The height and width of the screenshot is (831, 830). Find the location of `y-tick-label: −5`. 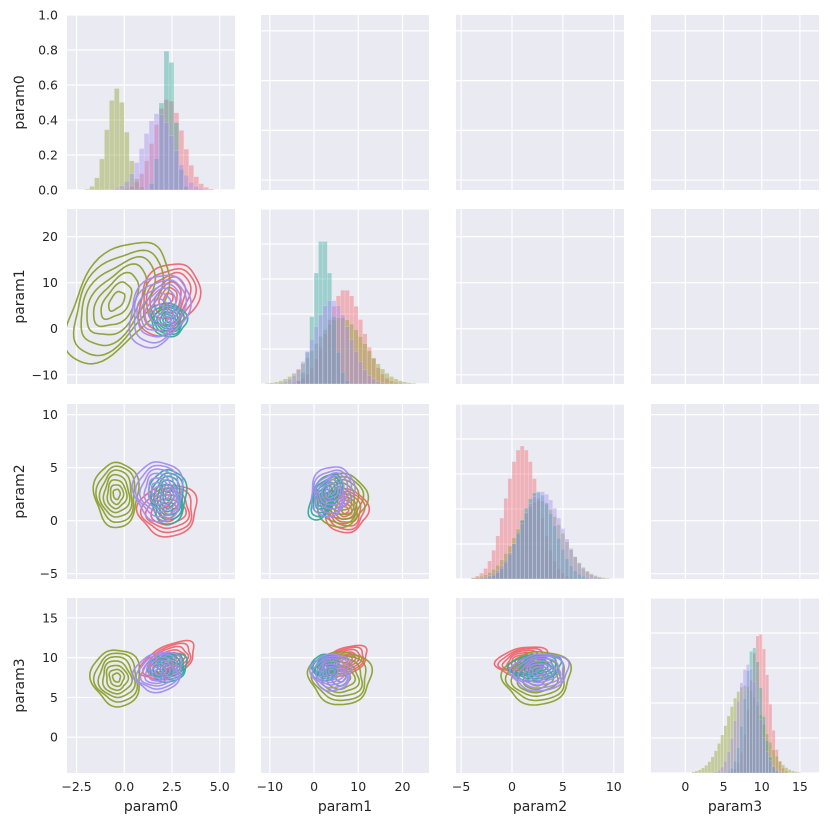

y-tick-label: −5 is located at coordinates (49, 573).